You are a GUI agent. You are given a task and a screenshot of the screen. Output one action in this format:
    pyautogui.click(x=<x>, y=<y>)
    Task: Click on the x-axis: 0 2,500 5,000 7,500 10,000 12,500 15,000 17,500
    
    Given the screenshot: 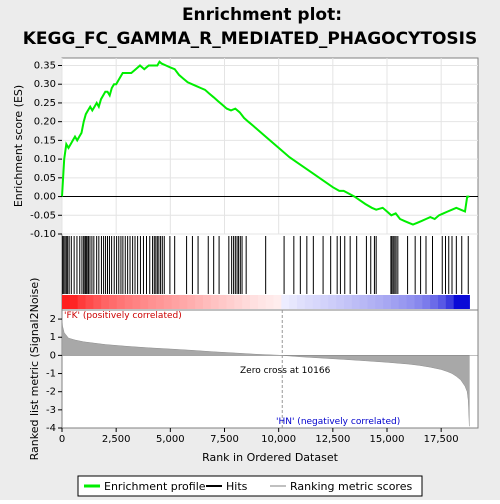 What is the action you would take?
    pyautogui.click(x=259, y=436)
    